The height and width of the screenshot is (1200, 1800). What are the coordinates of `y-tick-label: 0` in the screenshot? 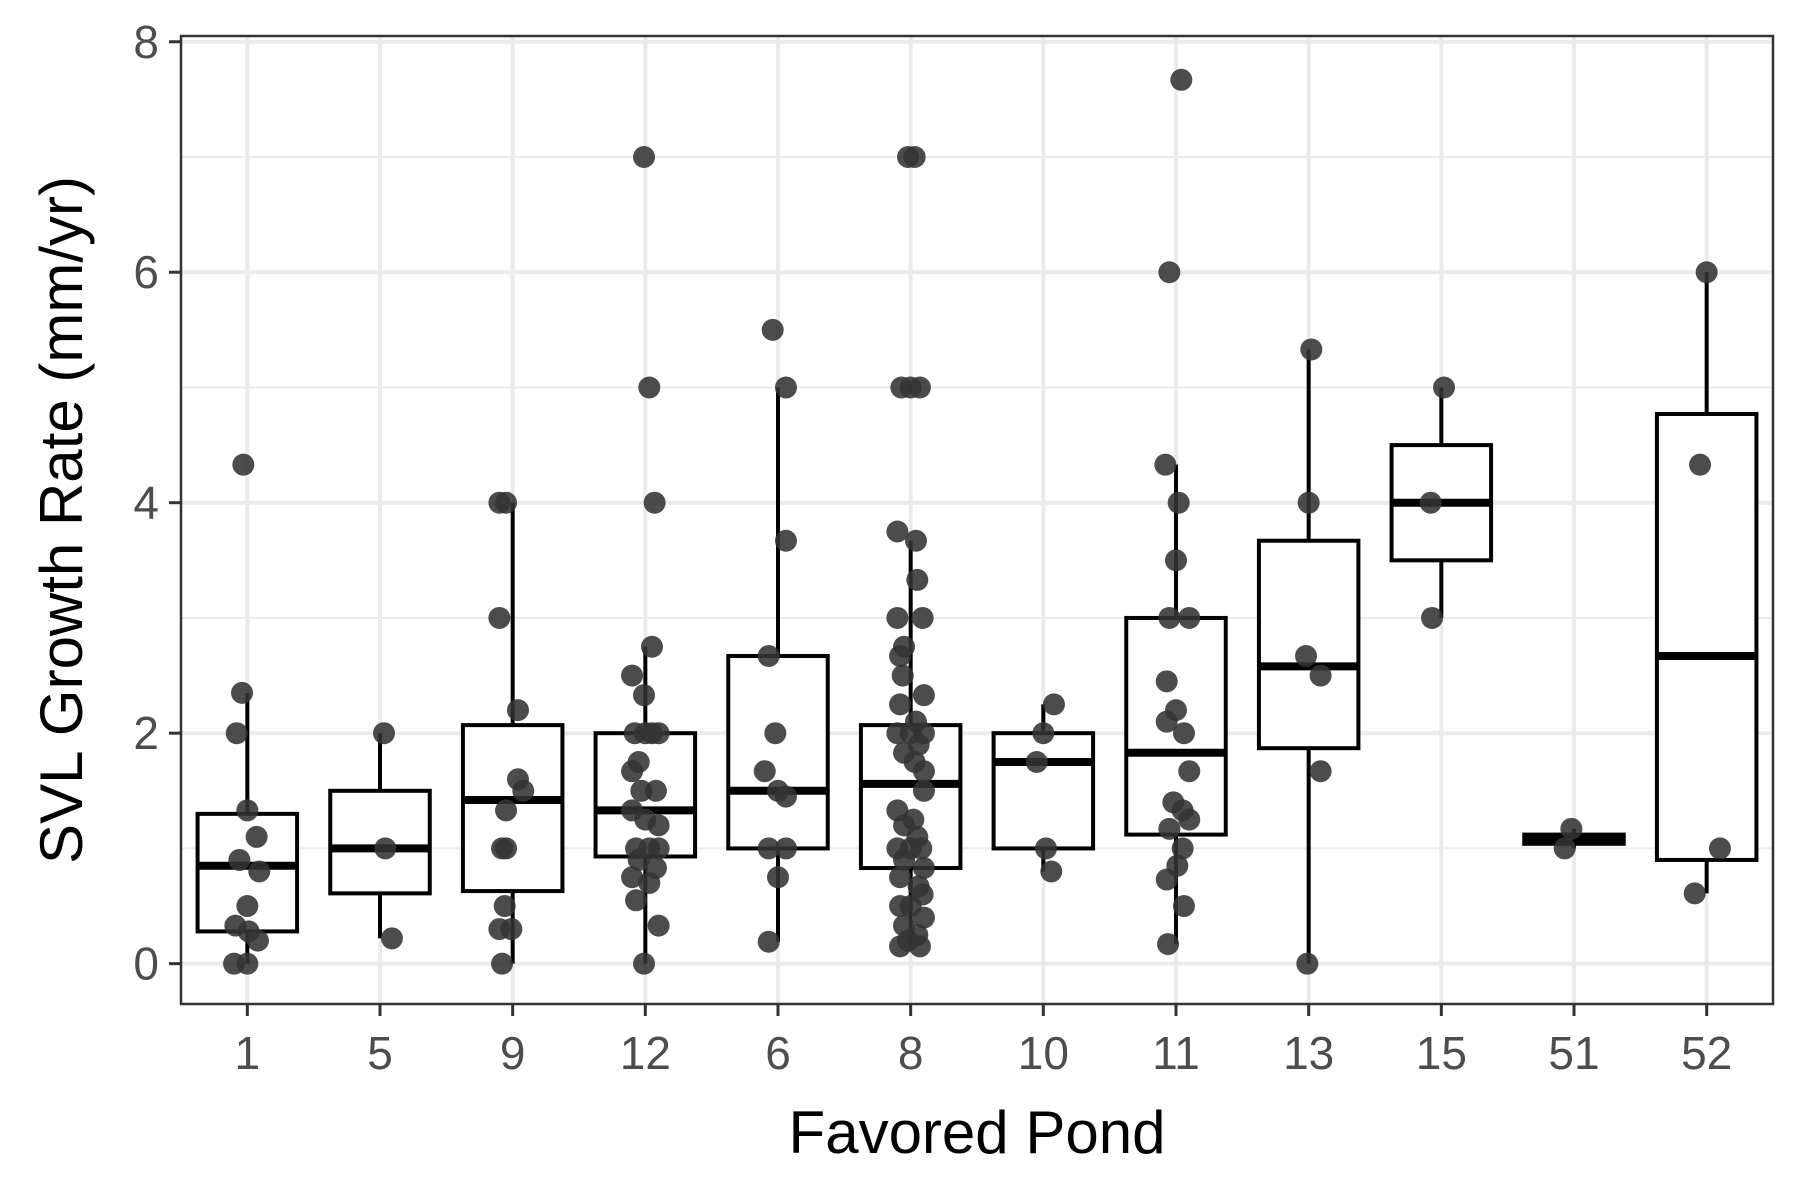 It's located at (146, 964).